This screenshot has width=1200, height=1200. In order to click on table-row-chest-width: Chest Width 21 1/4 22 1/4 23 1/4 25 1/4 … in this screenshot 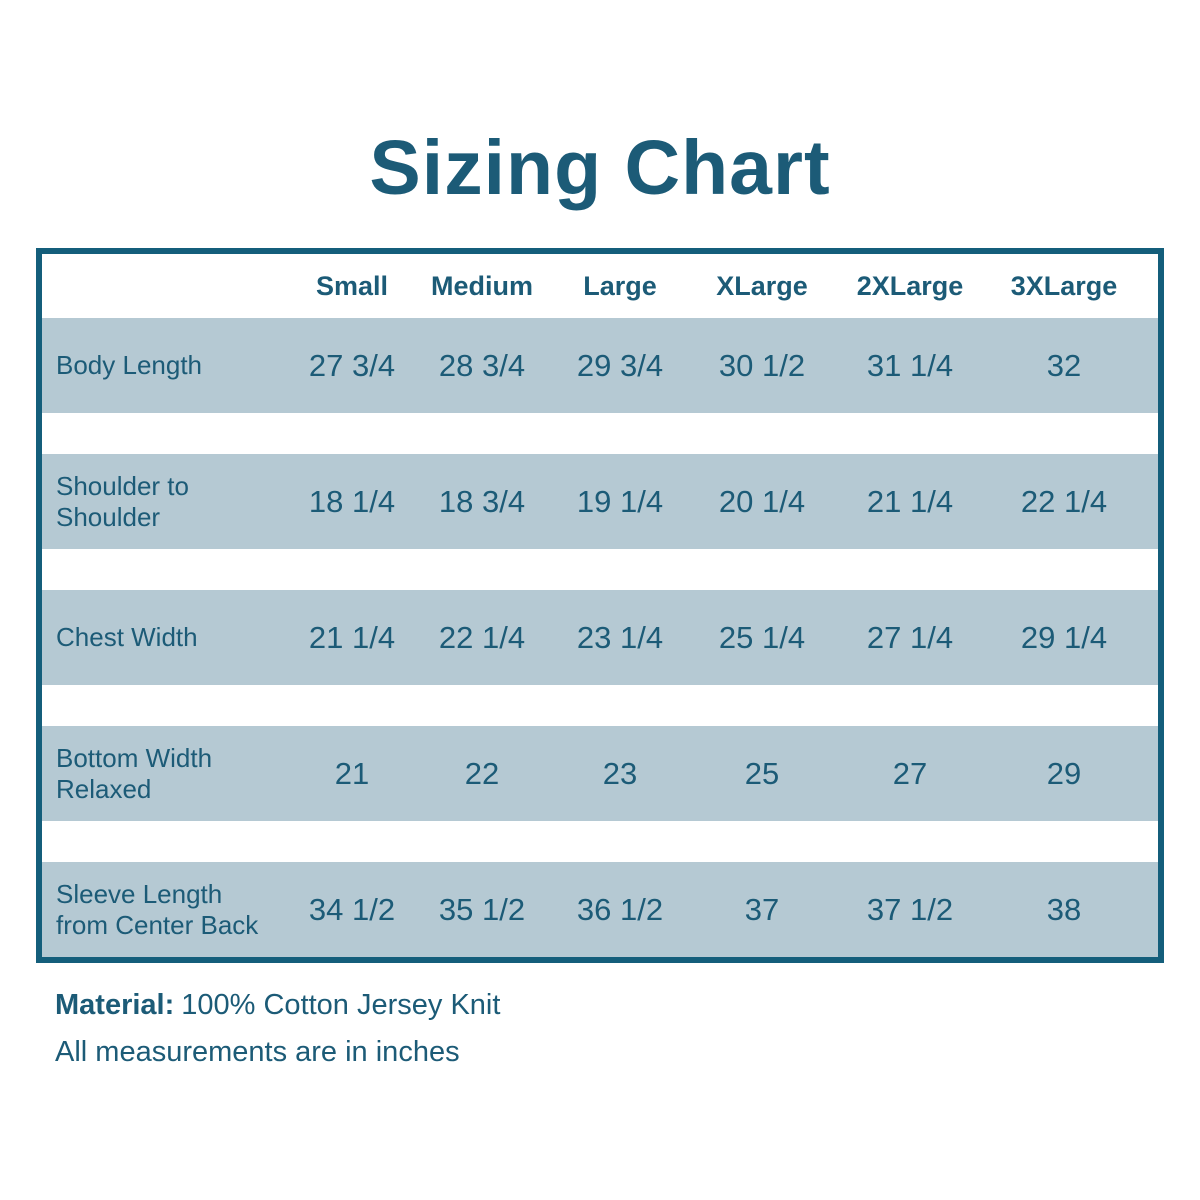, I will do `click(600, 637)`.